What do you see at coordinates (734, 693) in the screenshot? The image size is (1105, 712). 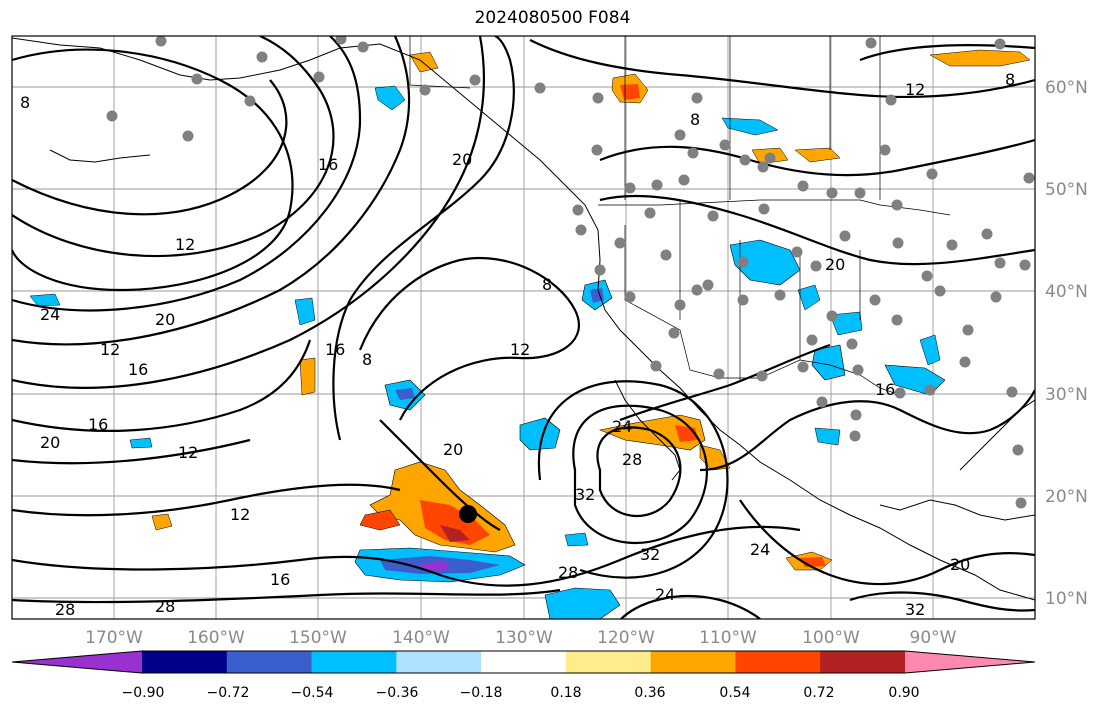 I see `colorbar-tick-label: 0.54` at bounding box center [734, 693].